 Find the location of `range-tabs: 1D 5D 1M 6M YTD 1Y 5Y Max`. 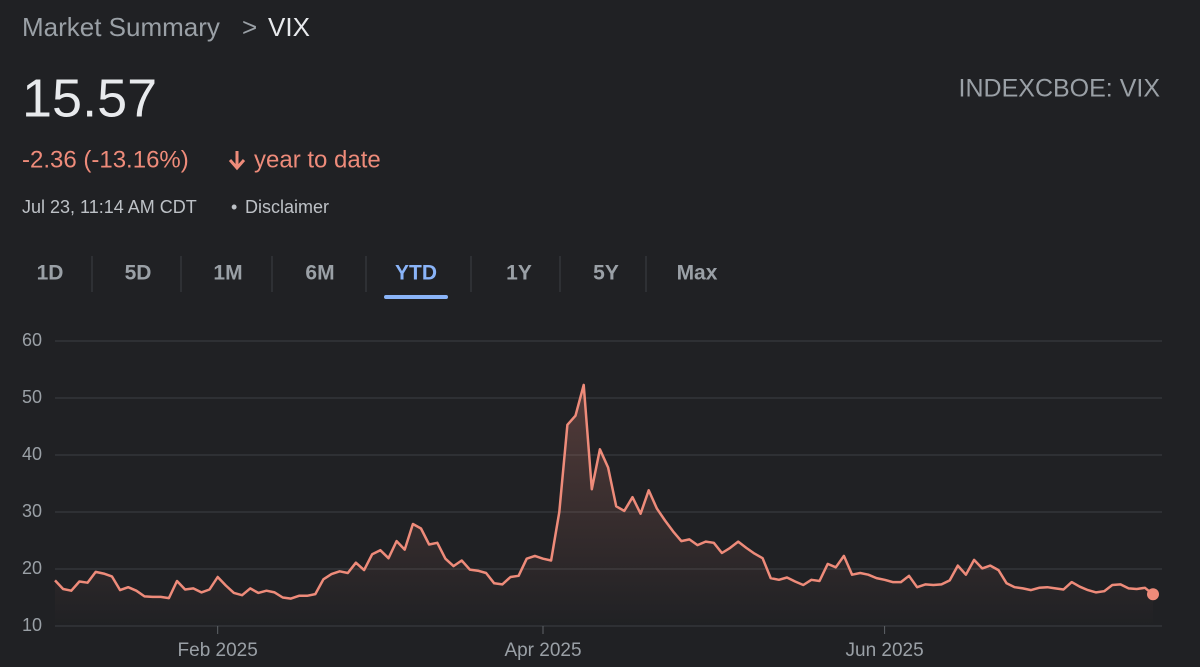

range-tabs: 1D 5D 1M 6M YTD 1Y 5Y Max is located at coordinates (377, 277).